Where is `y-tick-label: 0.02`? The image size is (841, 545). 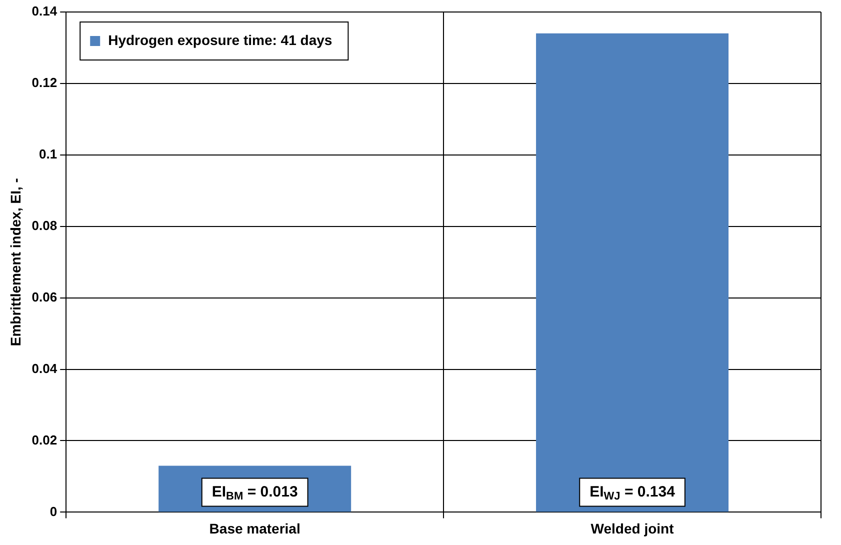
y-tick-label: 0.02 is located at coordinates (45, 440).